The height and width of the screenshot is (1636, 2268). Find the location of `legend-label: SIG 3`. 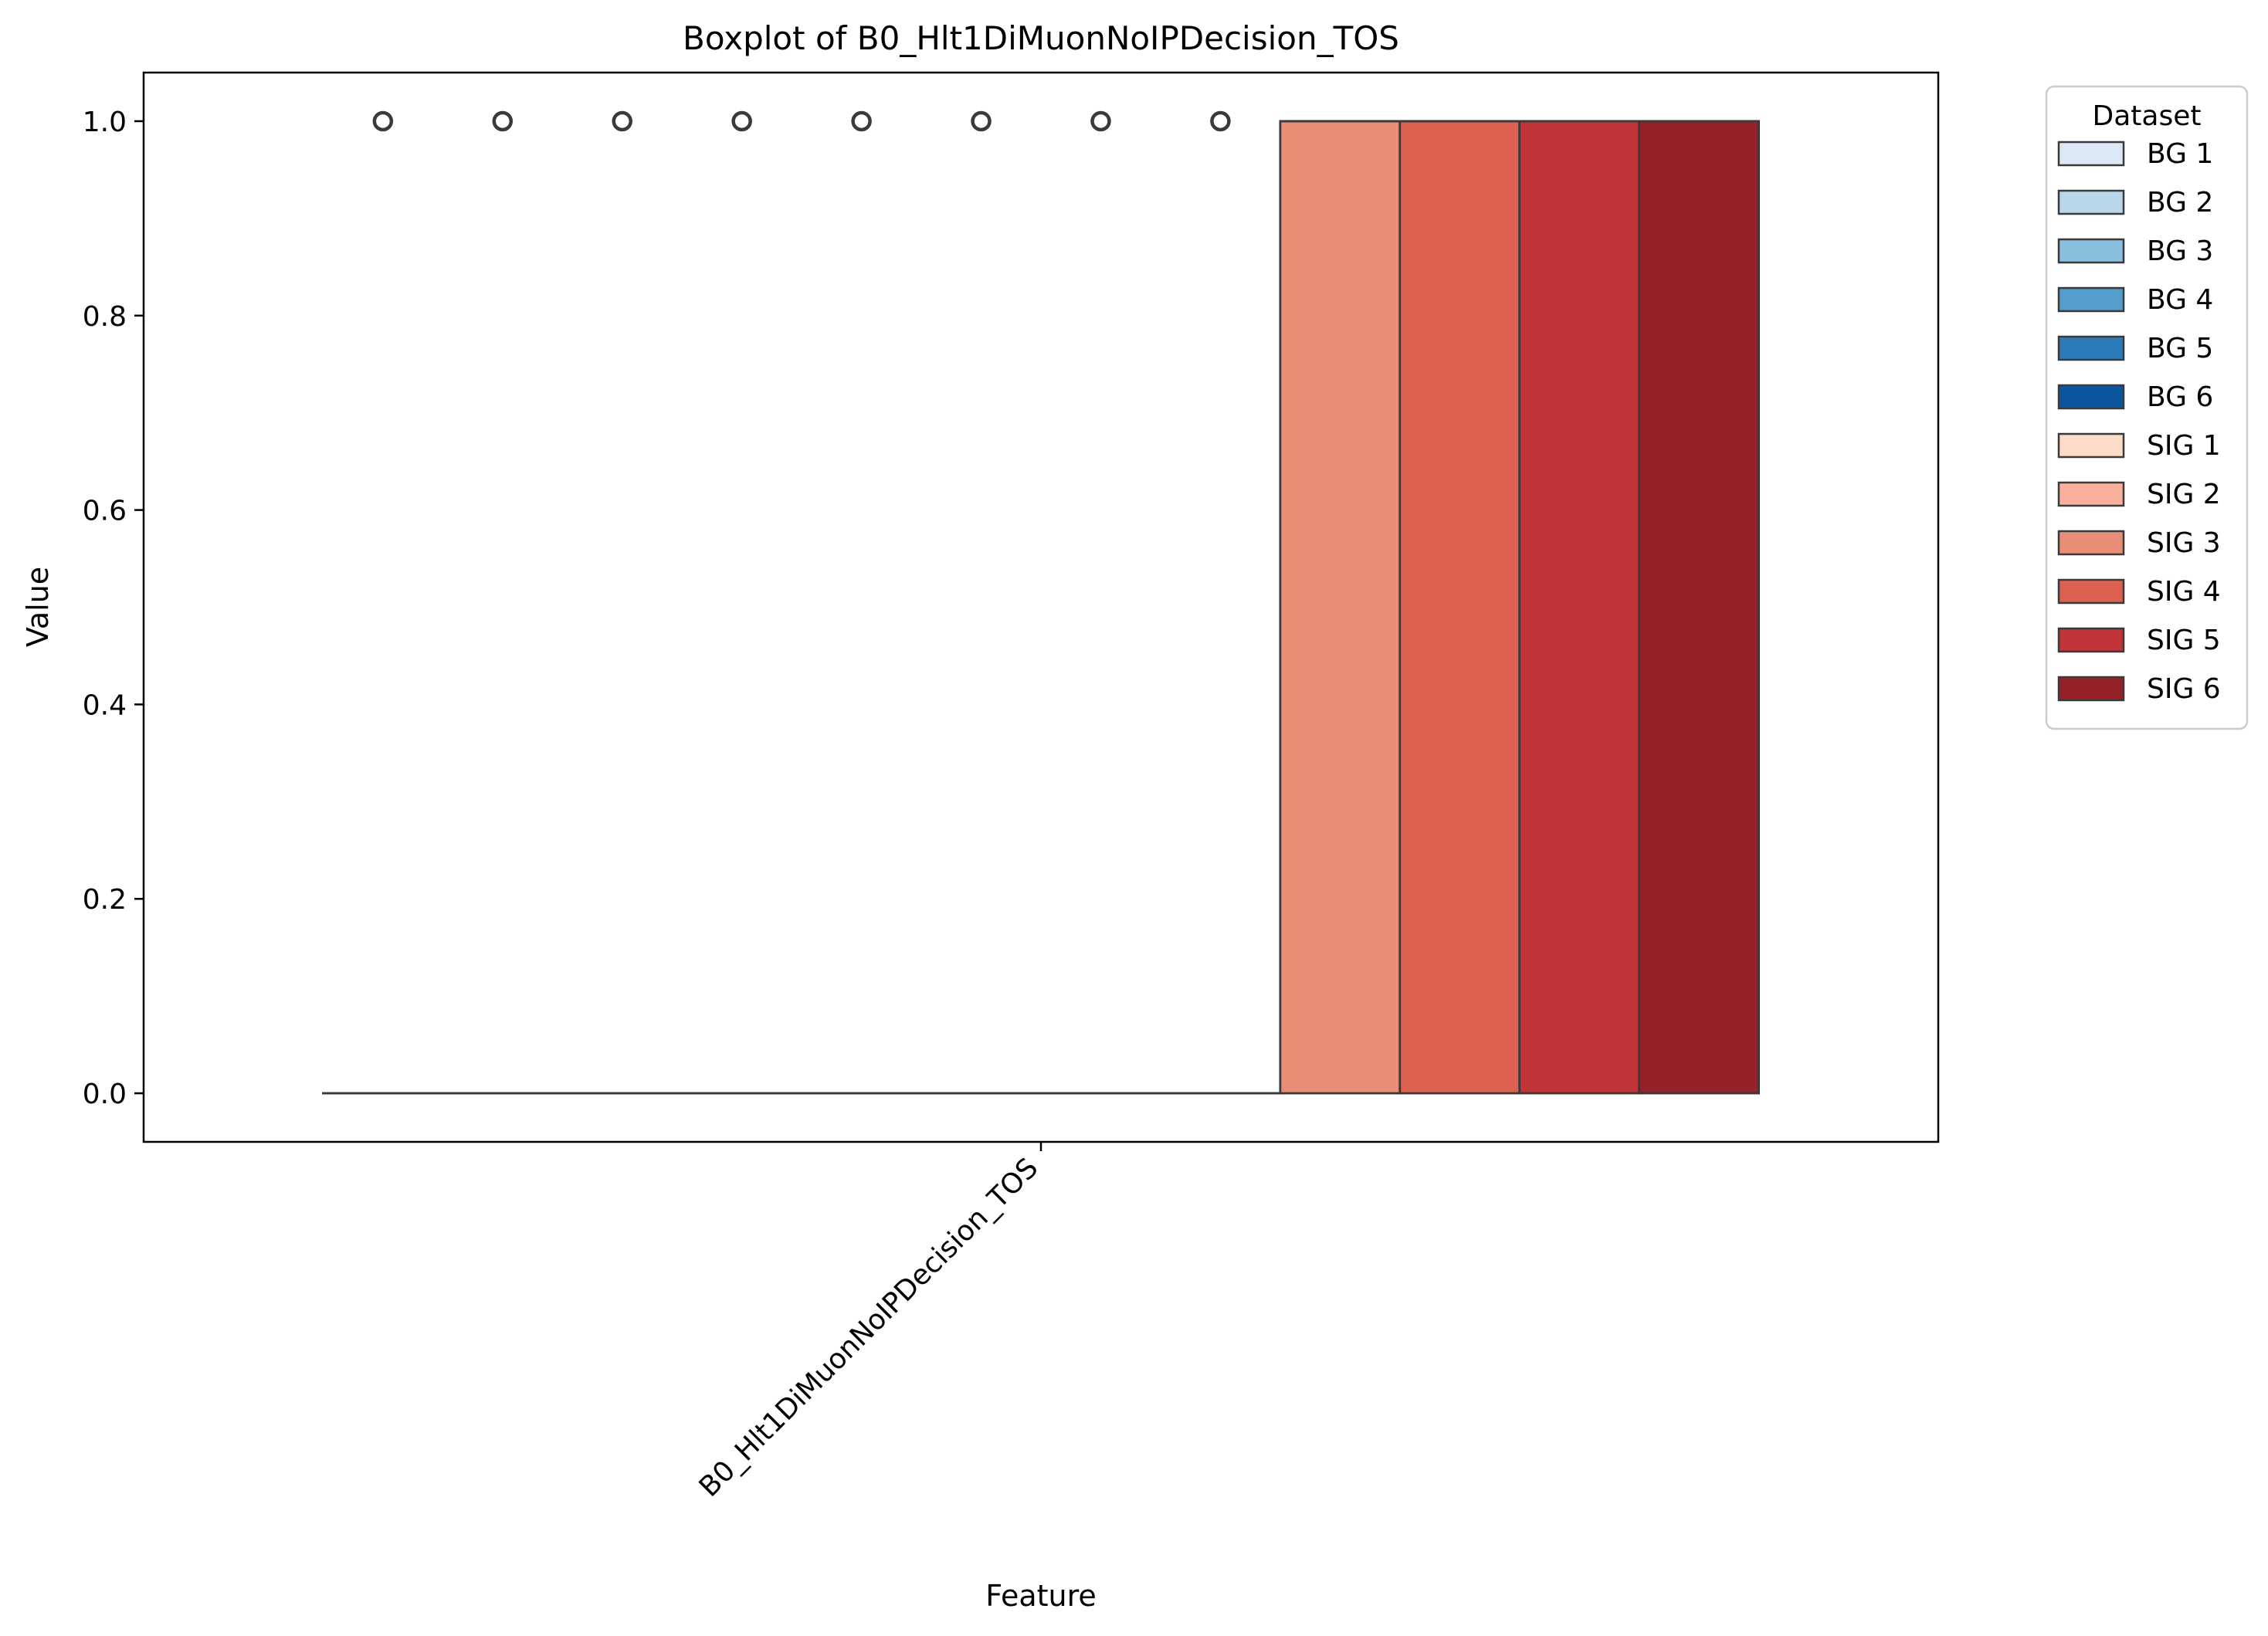

legend-label: SIG 3 is located at coordinates (2184, 543).